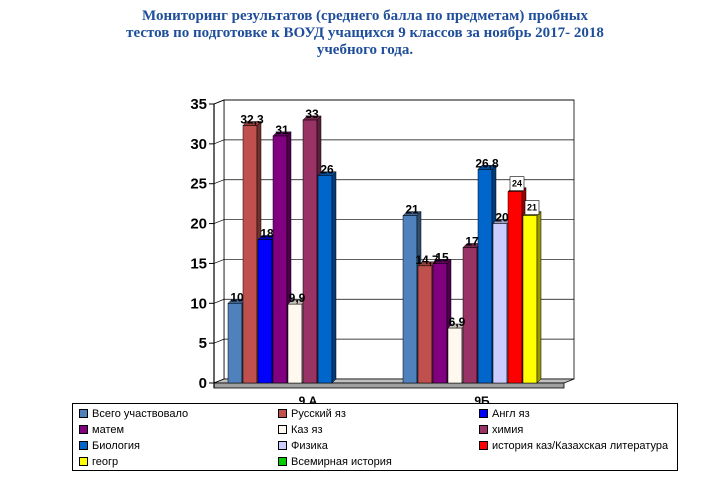 This screenshot has width=711, height=503. What do you see at coordinates (140, 413) in the screenshot?
I see `legend-label: Всего участвовало` at bounding box center [140, 413].